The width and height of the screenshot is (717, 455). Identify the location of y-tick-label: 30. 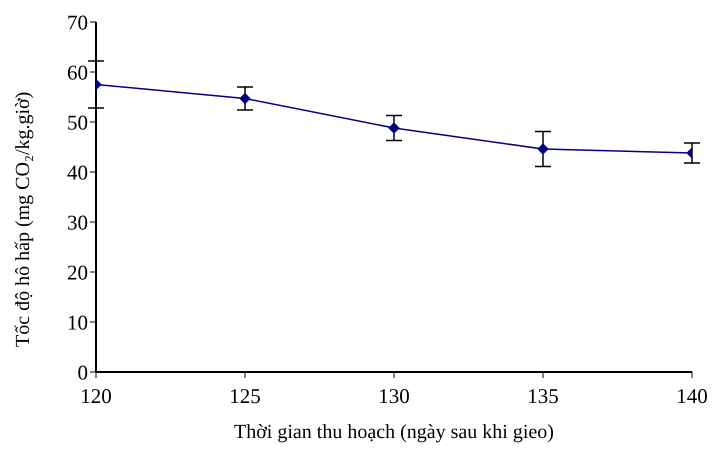
(77, 222).